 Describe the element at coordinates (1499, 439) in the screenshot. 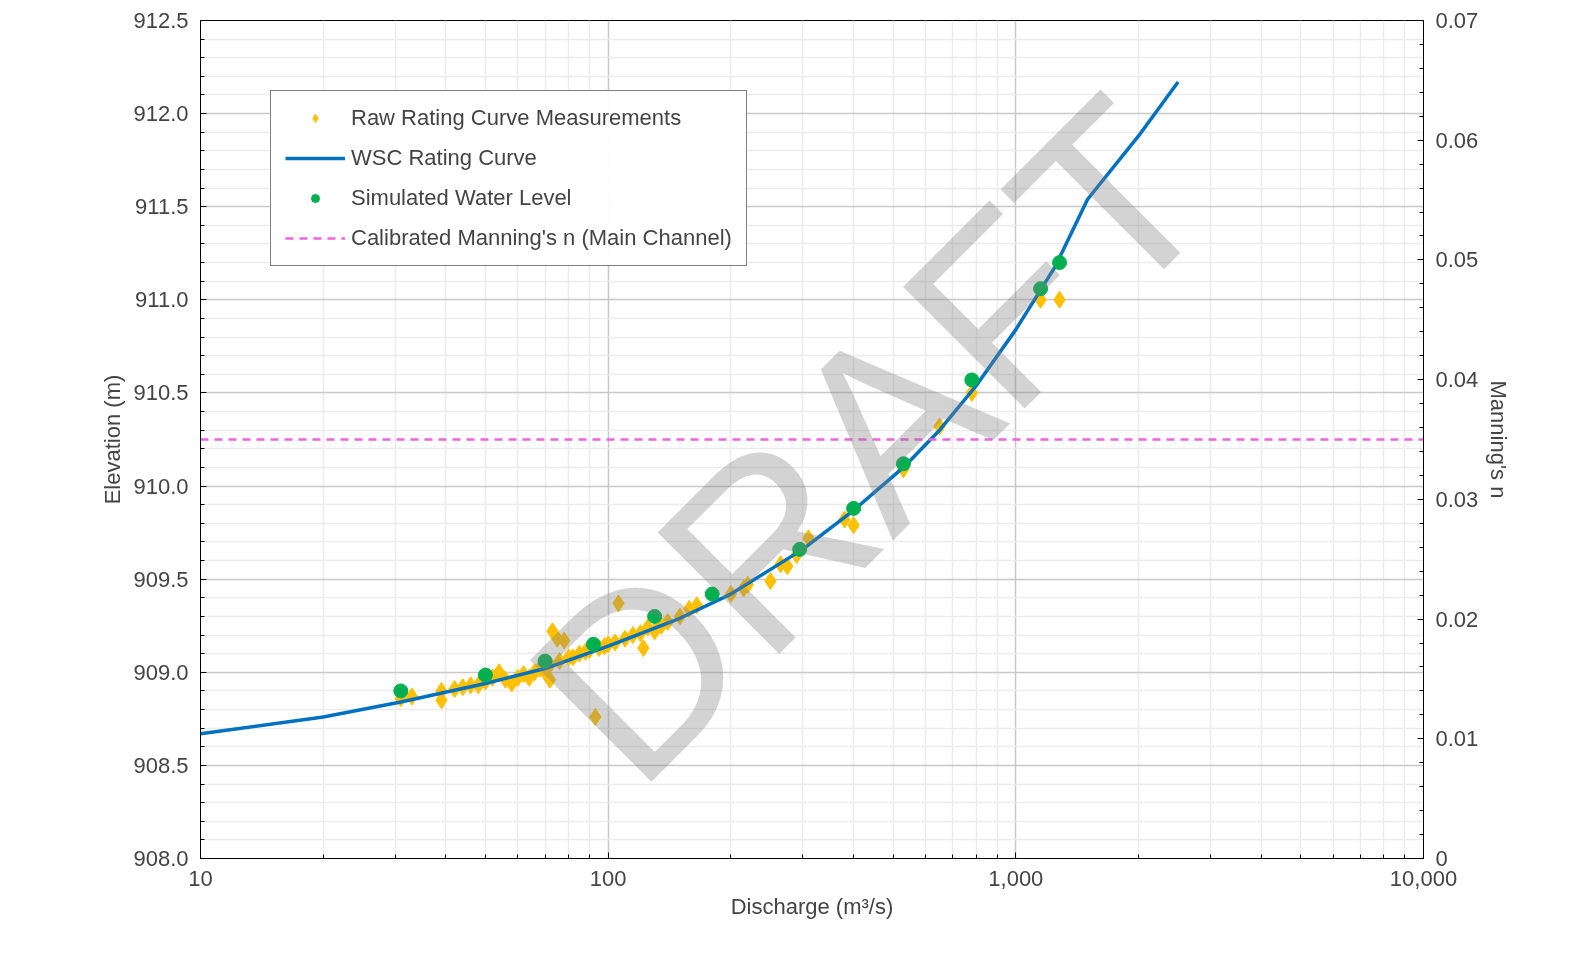

I see `y2-axis-title: Manning's n` at that location.